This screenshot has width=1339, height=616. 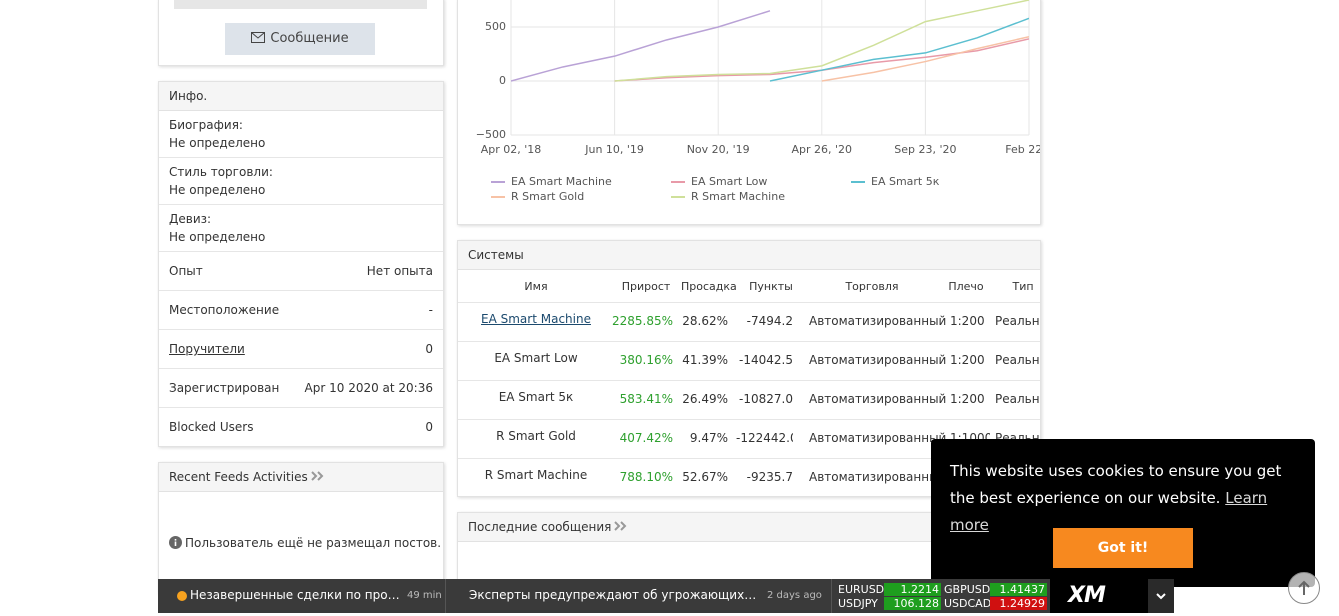 I want to click on got-it-button: Got it!, so click(x=1123, y=548).